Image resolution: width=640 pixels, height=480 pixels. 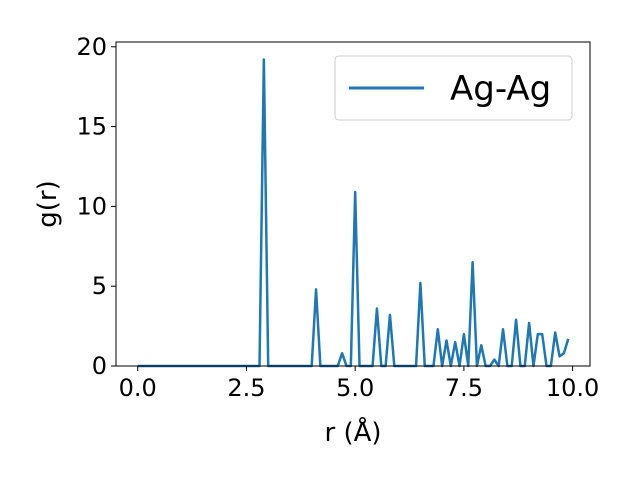 I want to click on legend: Ag-Ag, so click(x=453, y=88).